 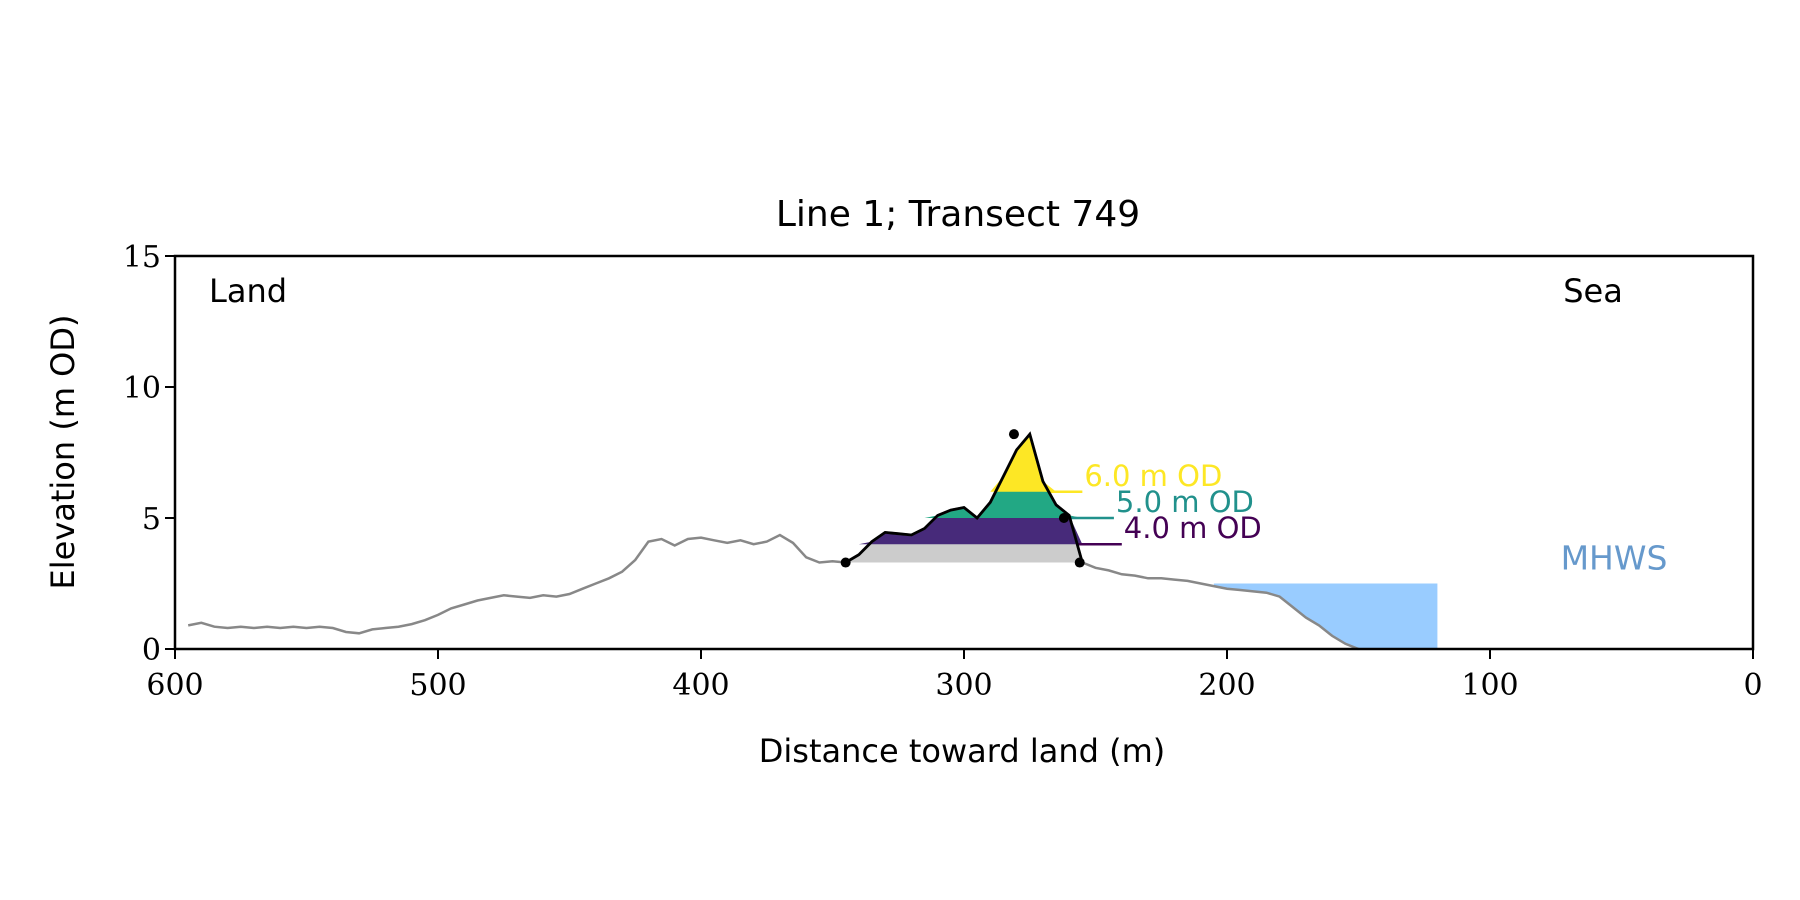 What do you see at coordinates (142, 388) in the screenshot?
I see `y-tick-label: 10` at bounding box center [142, 388].